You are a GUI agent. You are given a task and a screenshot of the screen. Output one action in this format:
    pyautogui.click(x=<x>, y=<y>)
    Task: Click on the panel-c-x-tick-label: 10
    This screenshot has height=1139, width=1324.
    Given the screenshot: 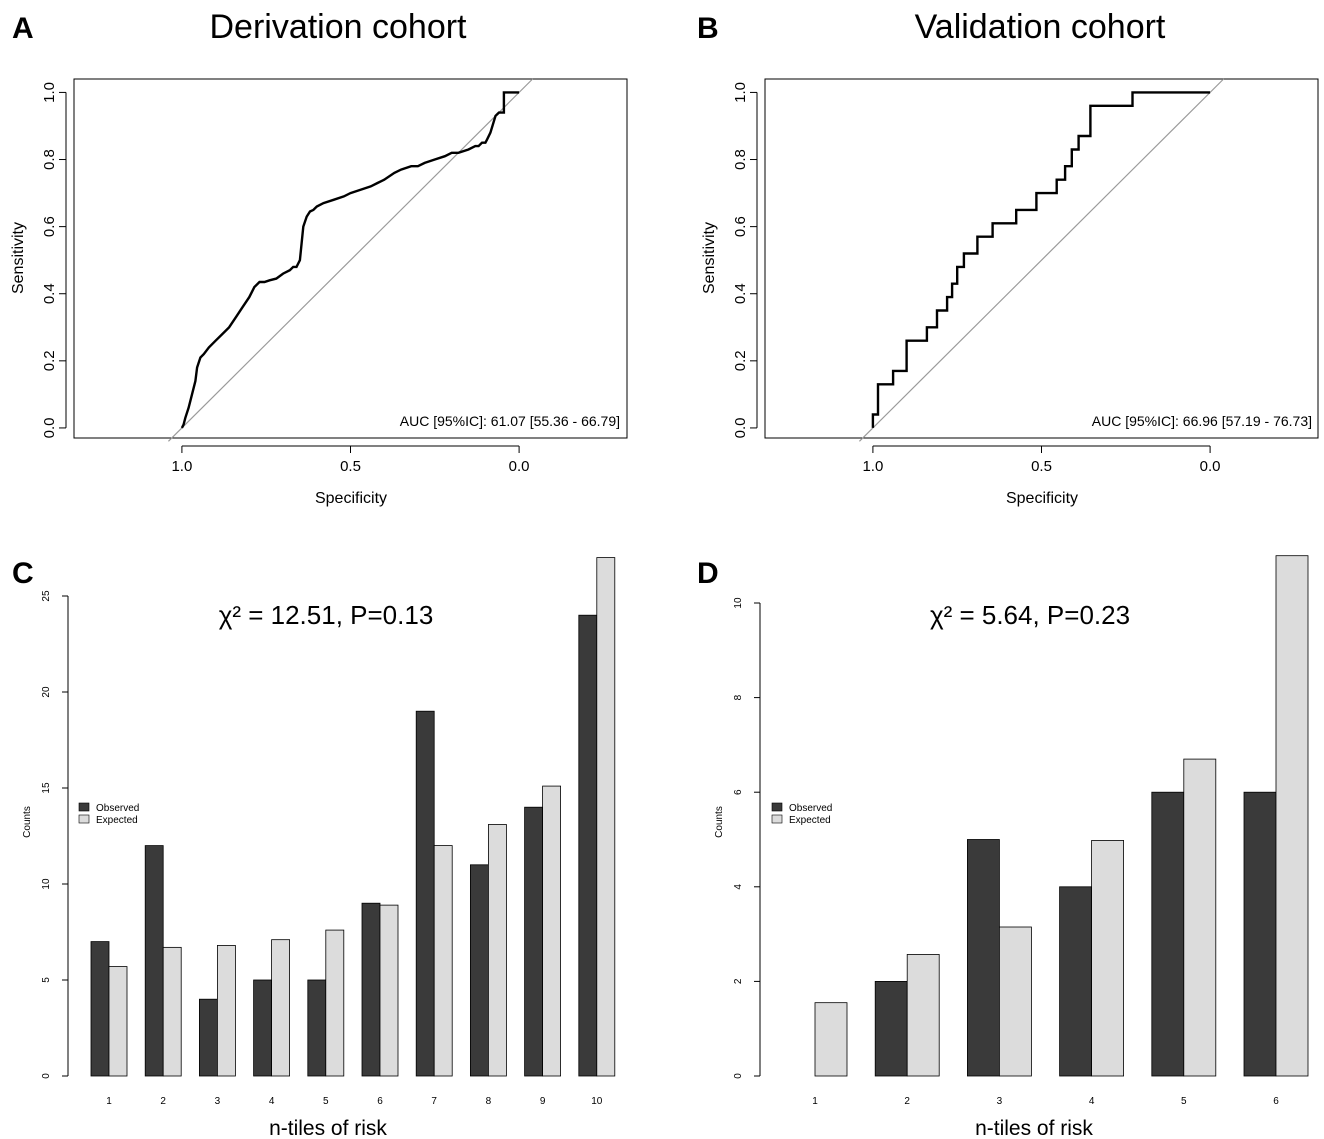 What is the action you would take?
    pyautogui.click(x=597, y=1101)
    